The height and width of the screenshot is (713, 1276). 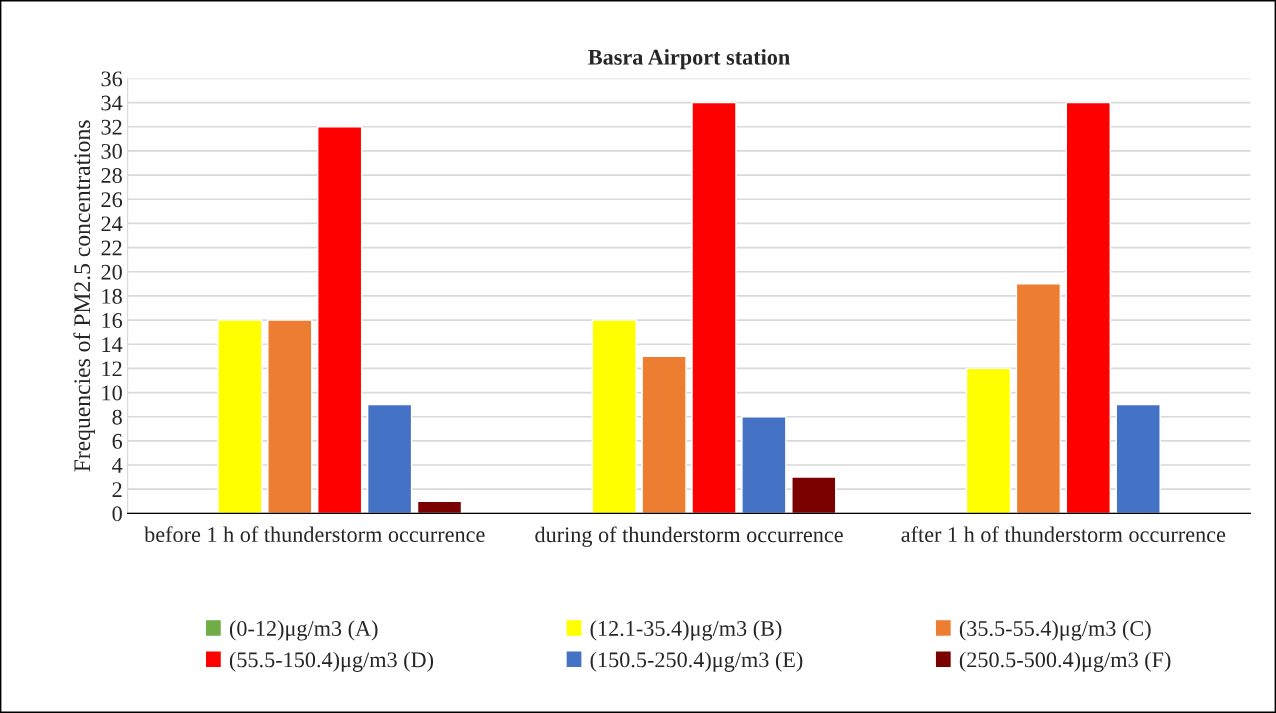 What do you see at coordinates (331, 661) in the screenshot?
I see `legend-label: (55.5-150.4)μg/m3 (D)` at bounding box center [331, 661].